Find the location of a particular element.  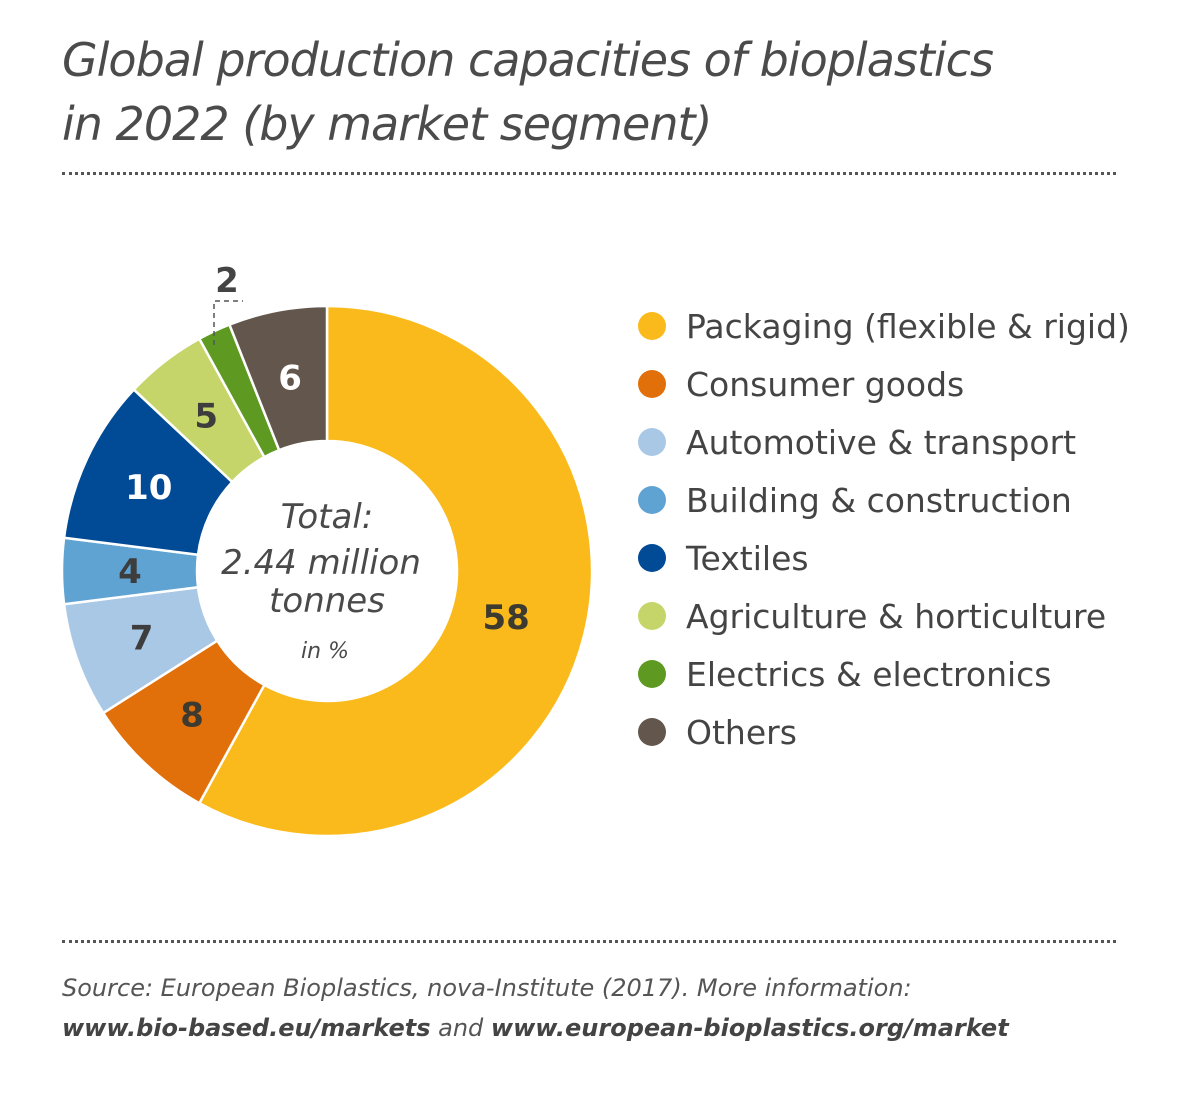

legend-label: Electrics & electronics is located at coordinates (869, 674).